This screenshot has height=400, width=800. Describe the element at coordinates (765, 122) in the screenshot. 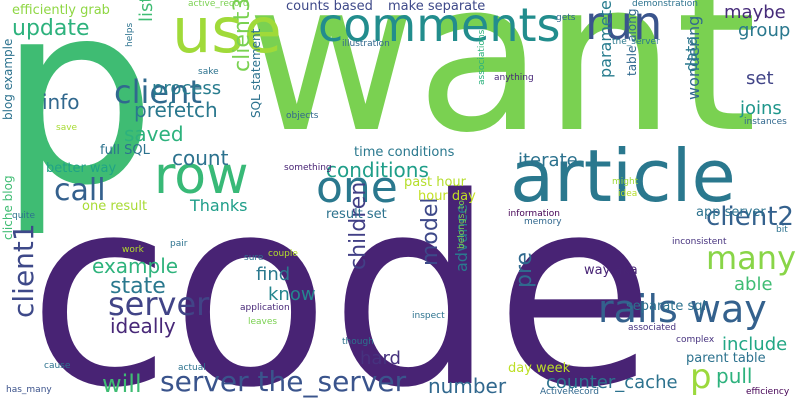

I see `word-instances: instances` at that location.